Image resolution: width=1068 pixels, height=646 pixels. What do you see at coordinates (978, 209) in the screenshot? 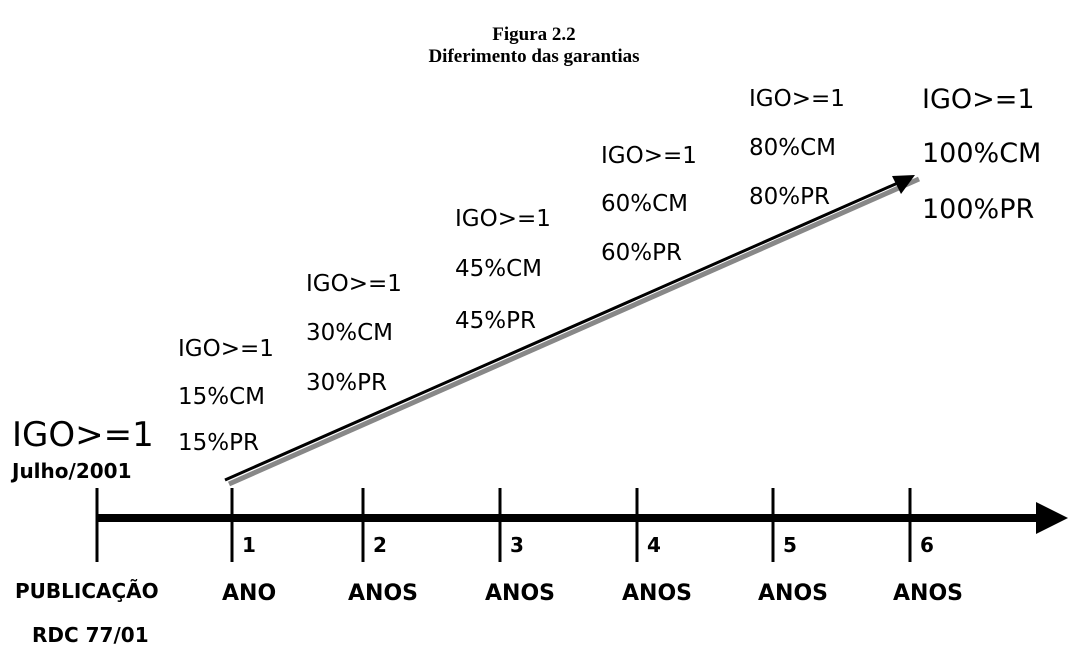
I see `step-text: 100%PR` at bounding box center [978, 209].